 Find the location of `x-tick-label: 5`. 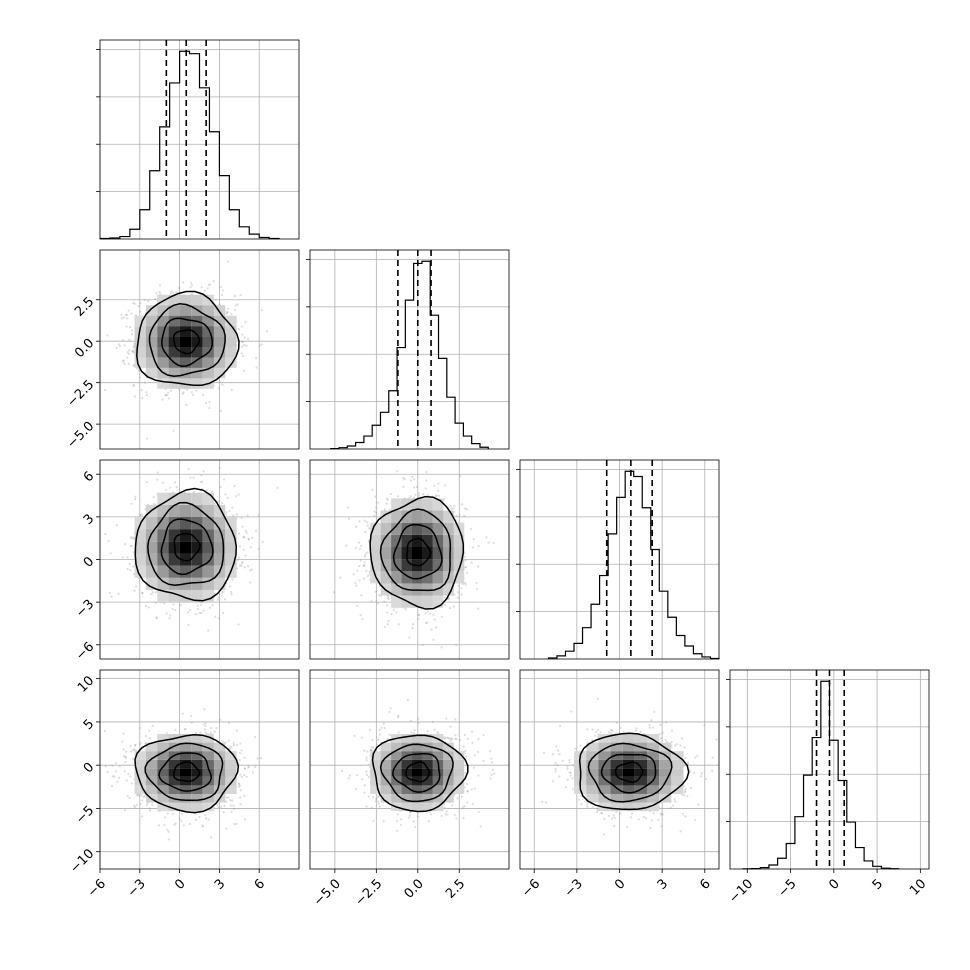

x-tick-label: 5 is located at coordinates (878, 884).